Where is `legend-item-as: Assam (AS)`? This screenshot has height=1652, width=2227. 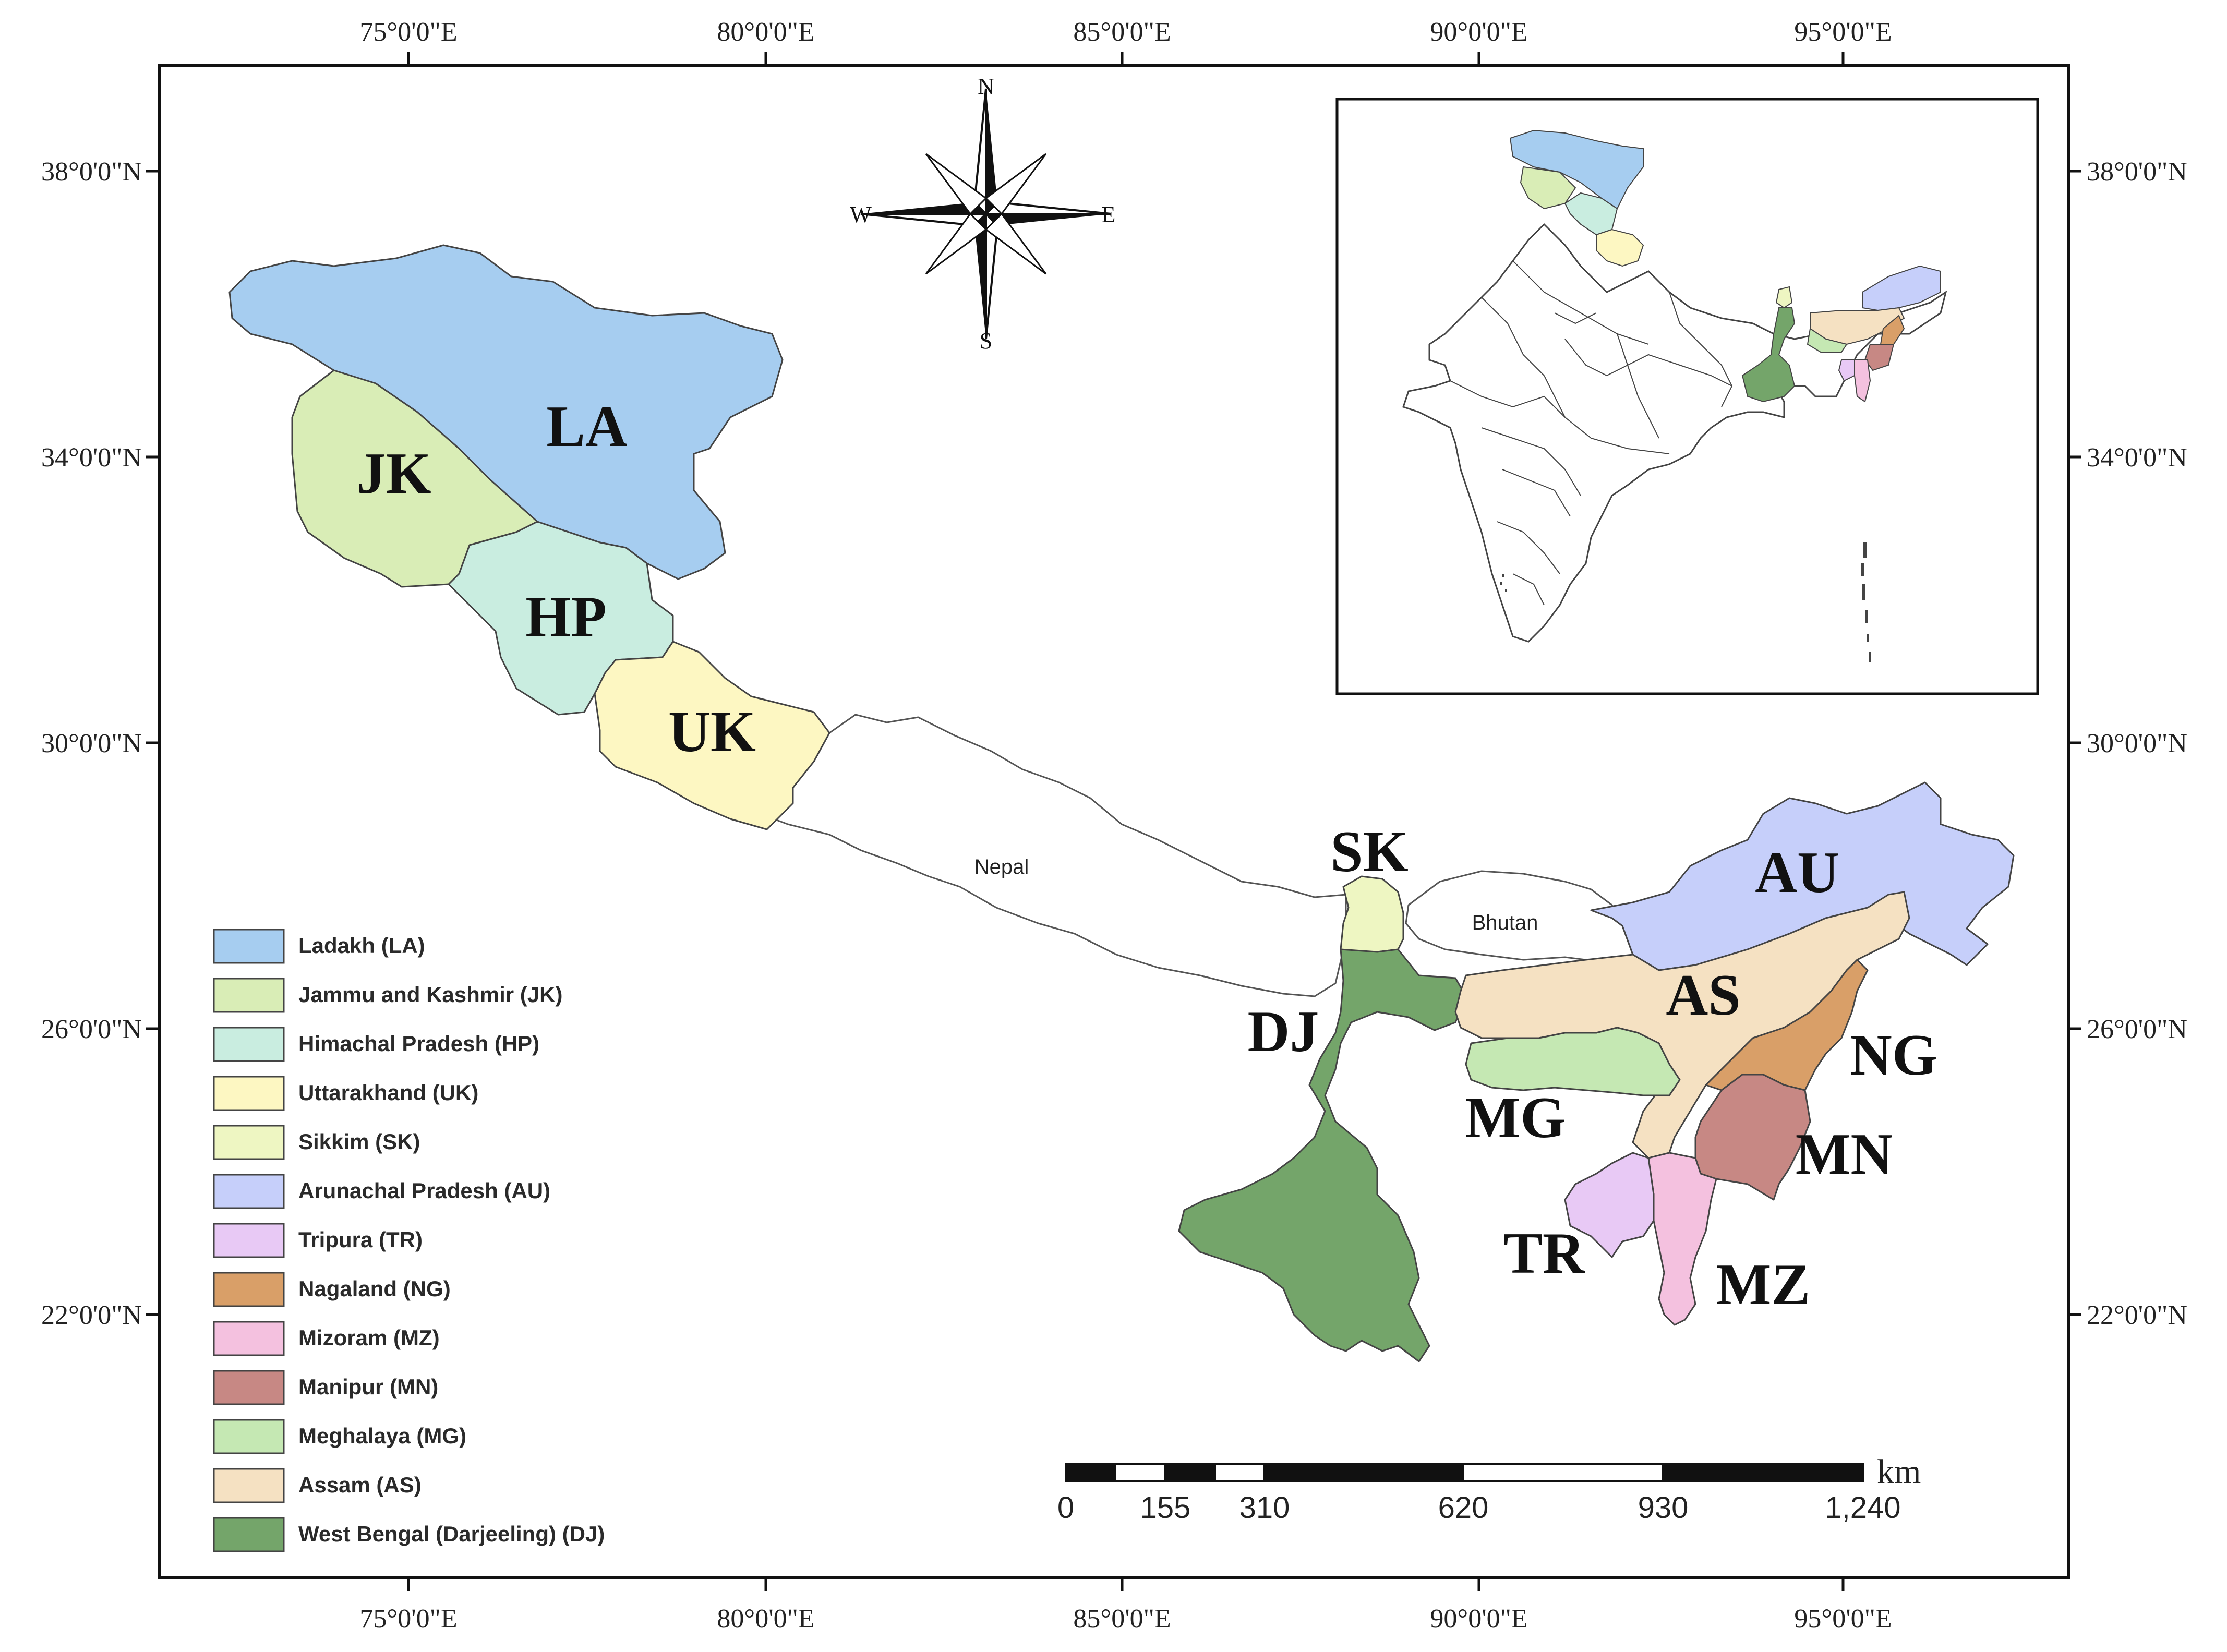
legend-item-as: Assam (AS) is located at coordinates (317, 1485).